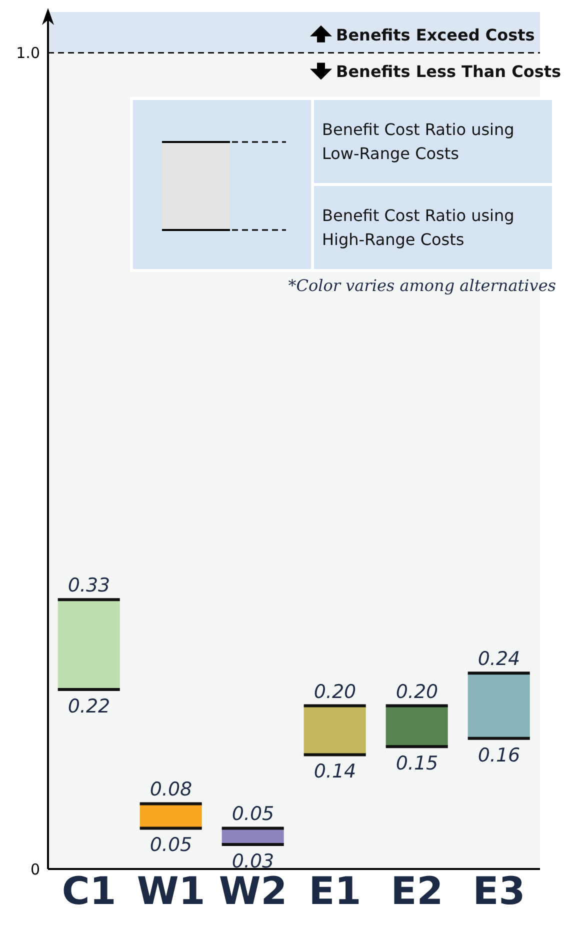 This screenshot has width=572, height=927. What do you see at coordinates (89, 706) in the screenshot?
I see `annotation: 0.22` at bounding box center [89, 706].